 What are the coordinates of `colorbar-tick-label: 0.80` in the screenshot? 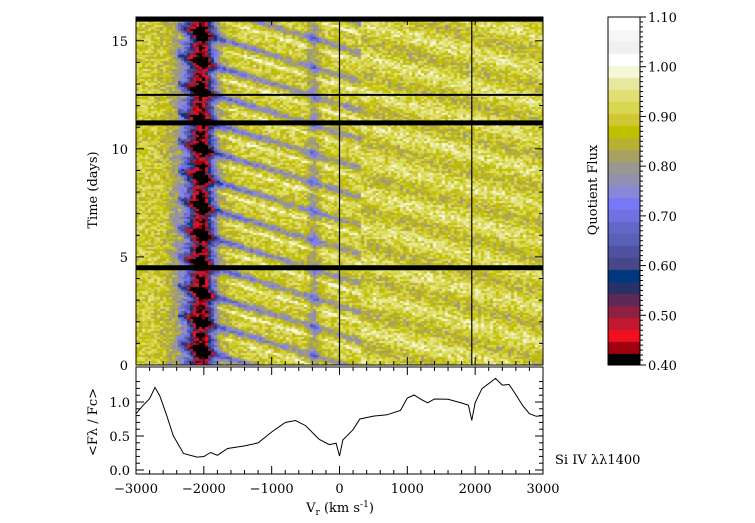 It's located at (662, 167).